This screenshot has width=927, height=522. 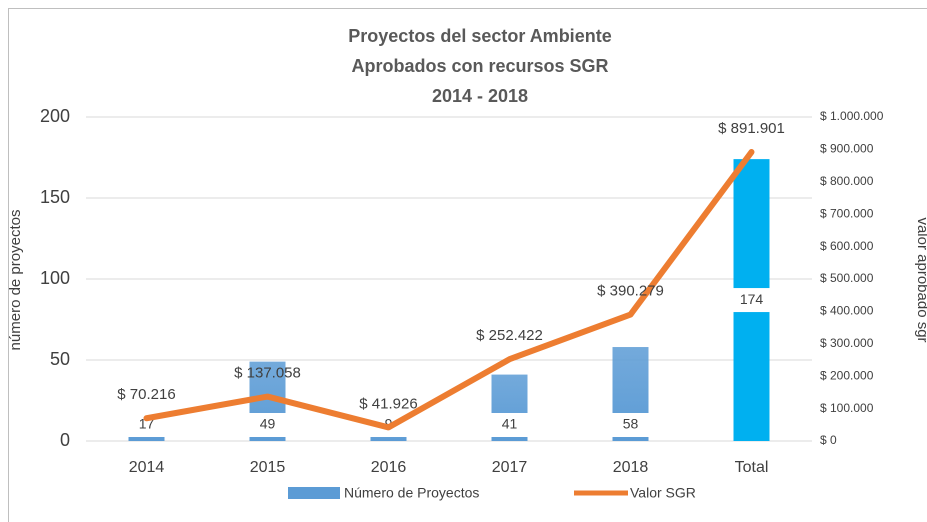 I want to click on chart-title: 2014 - 2018, so click(x=480, y=96).